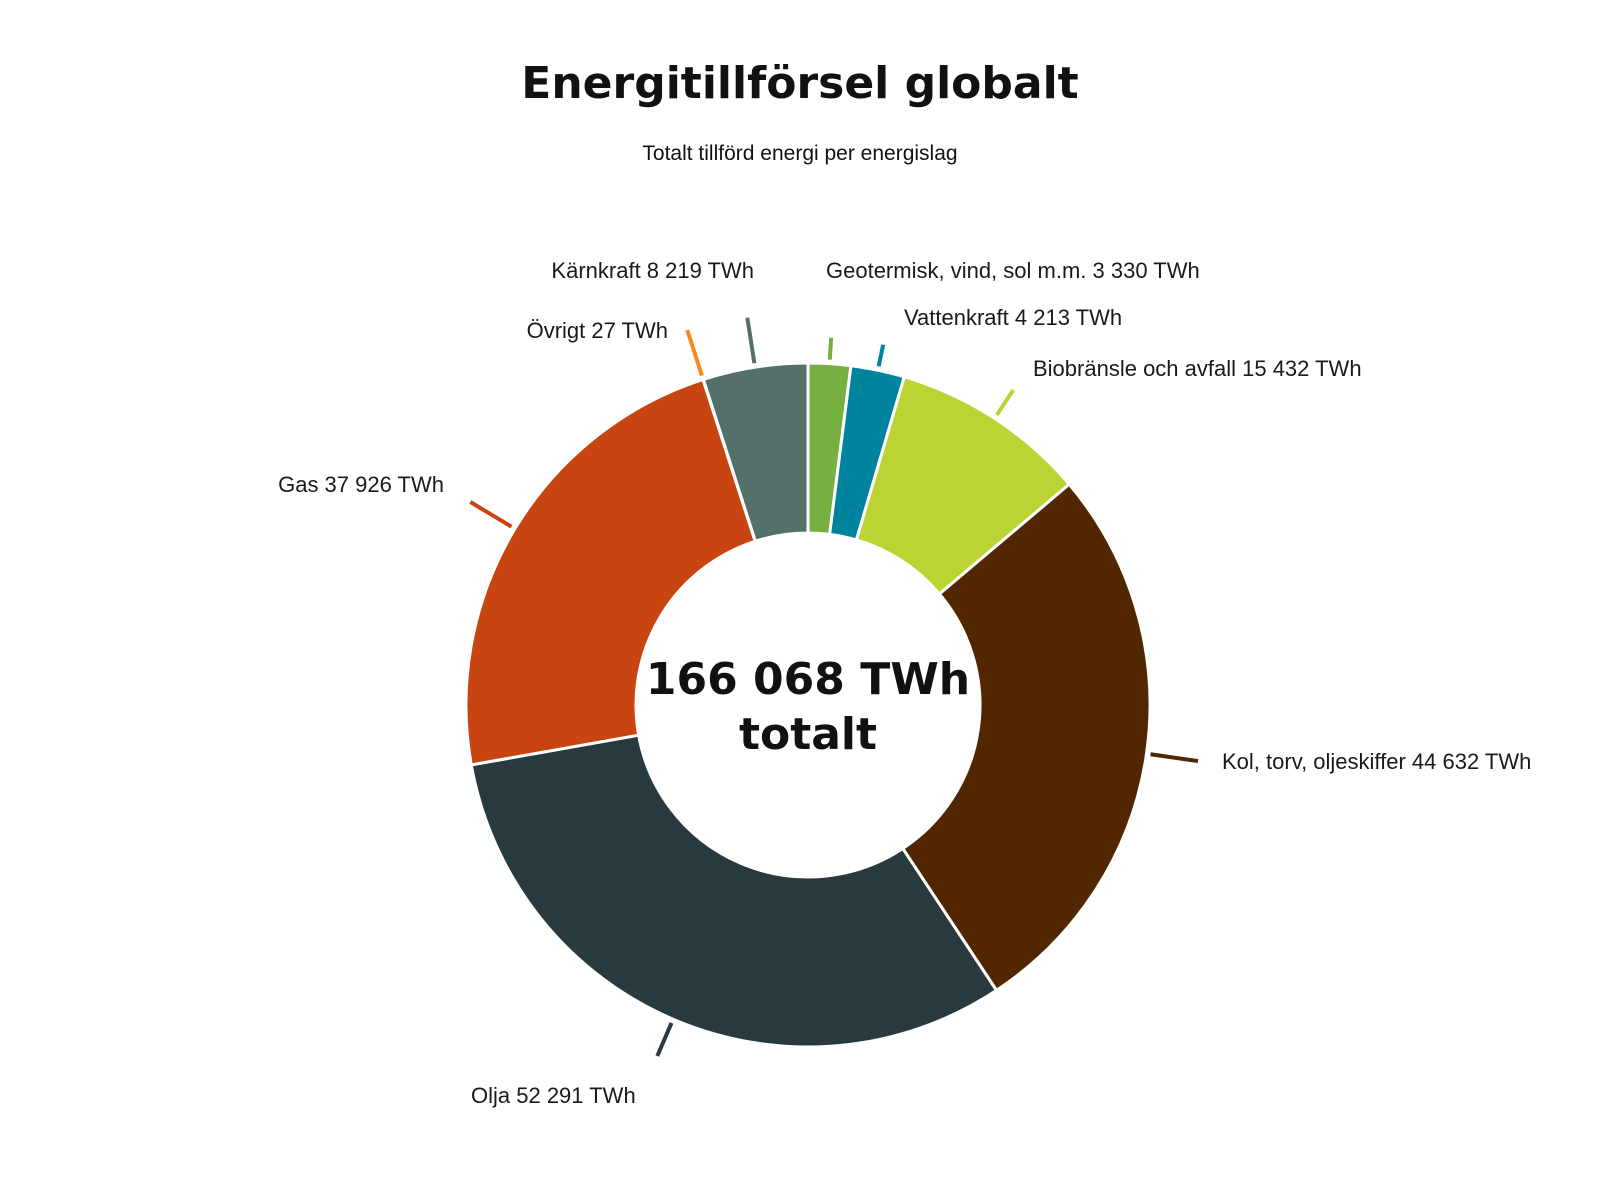  What do you see at coordinates (361, 484) in the screenshot?
I see `slice-label: Gas 37 926 TWh` at bounding box center [361, 484].